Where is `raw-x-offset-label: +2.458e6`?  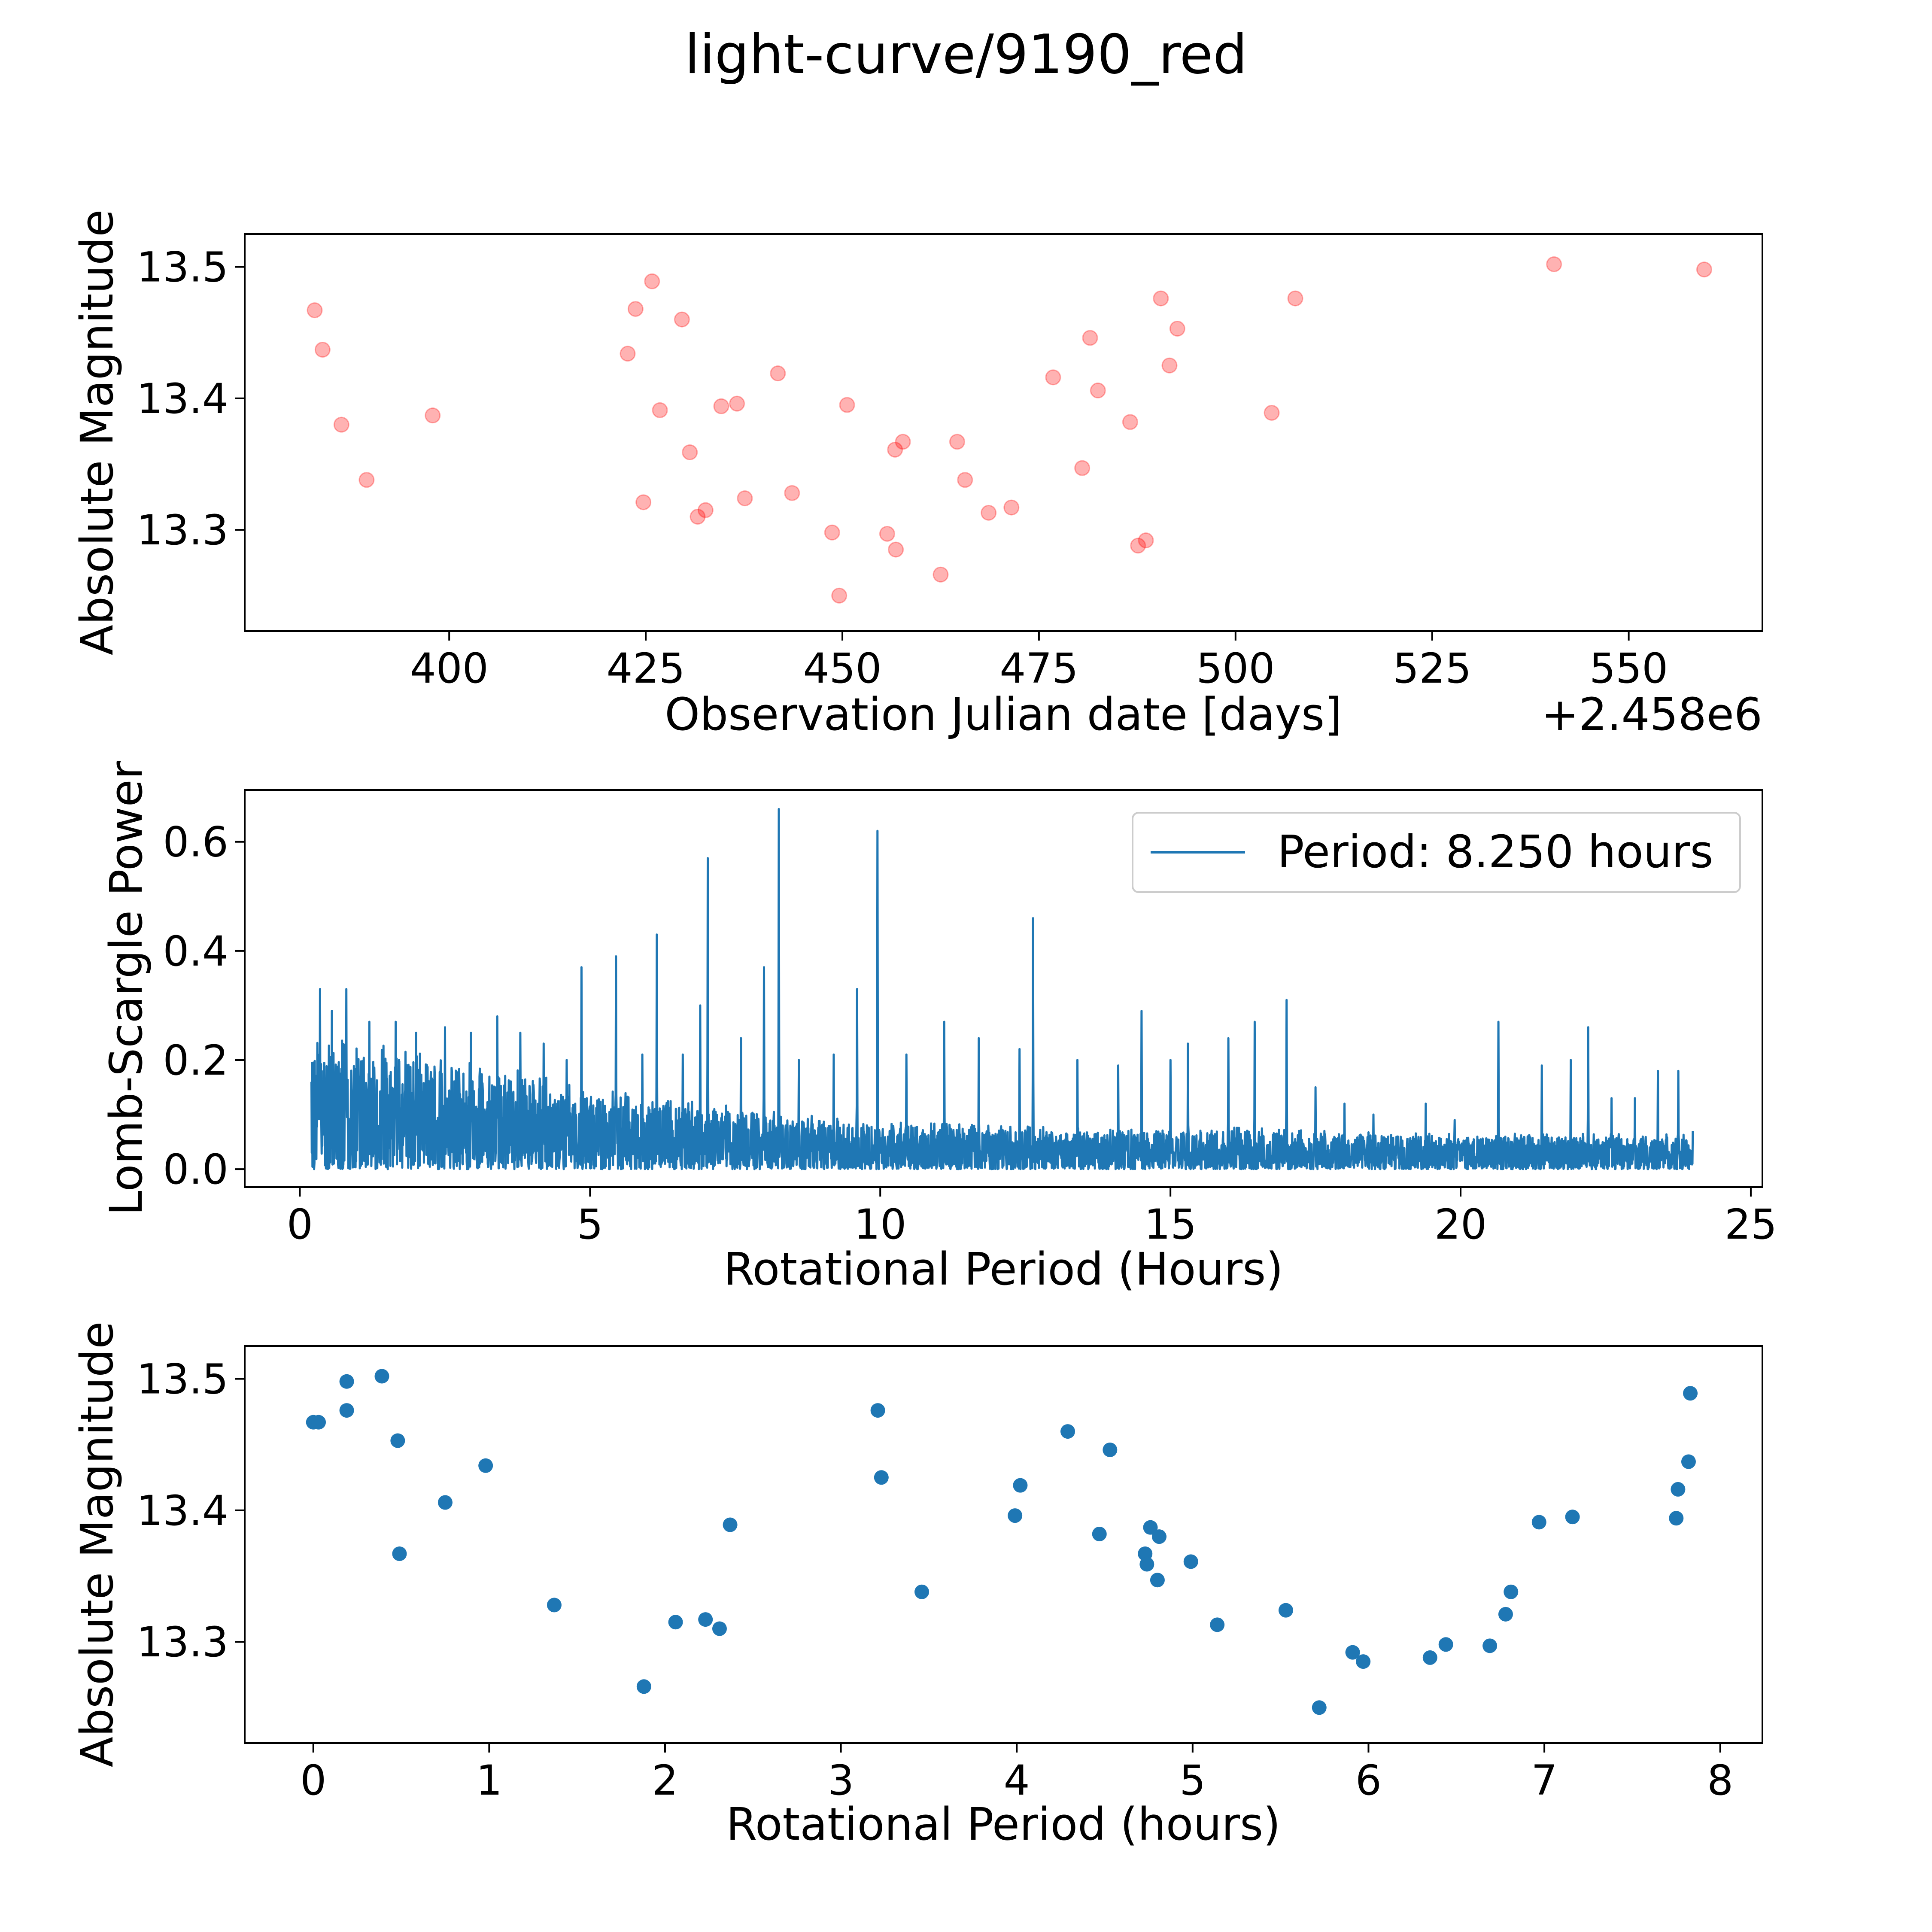 raw-x-offset-label: +2.458e6 is located at coordinates (1652, 715).